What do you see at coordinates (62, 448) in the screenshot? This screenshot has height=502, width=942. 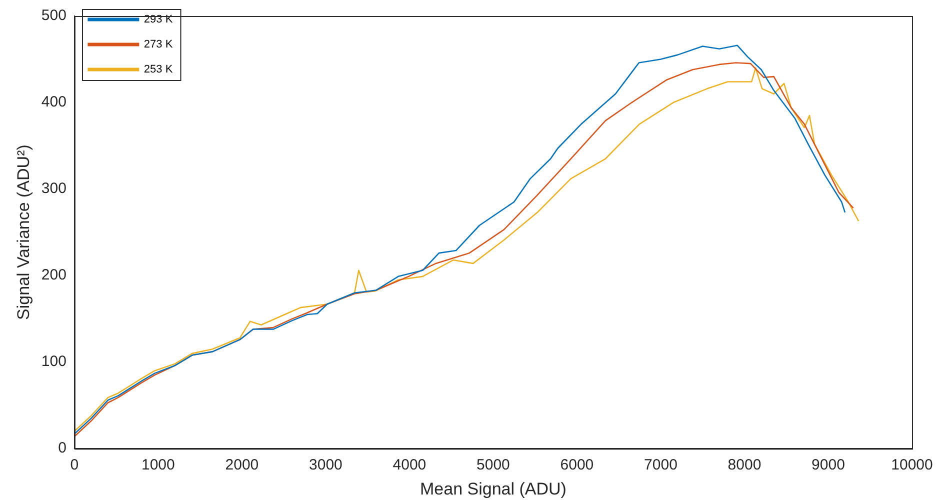 I see `y-tick-label: 0` at bounding box center [62, 448].